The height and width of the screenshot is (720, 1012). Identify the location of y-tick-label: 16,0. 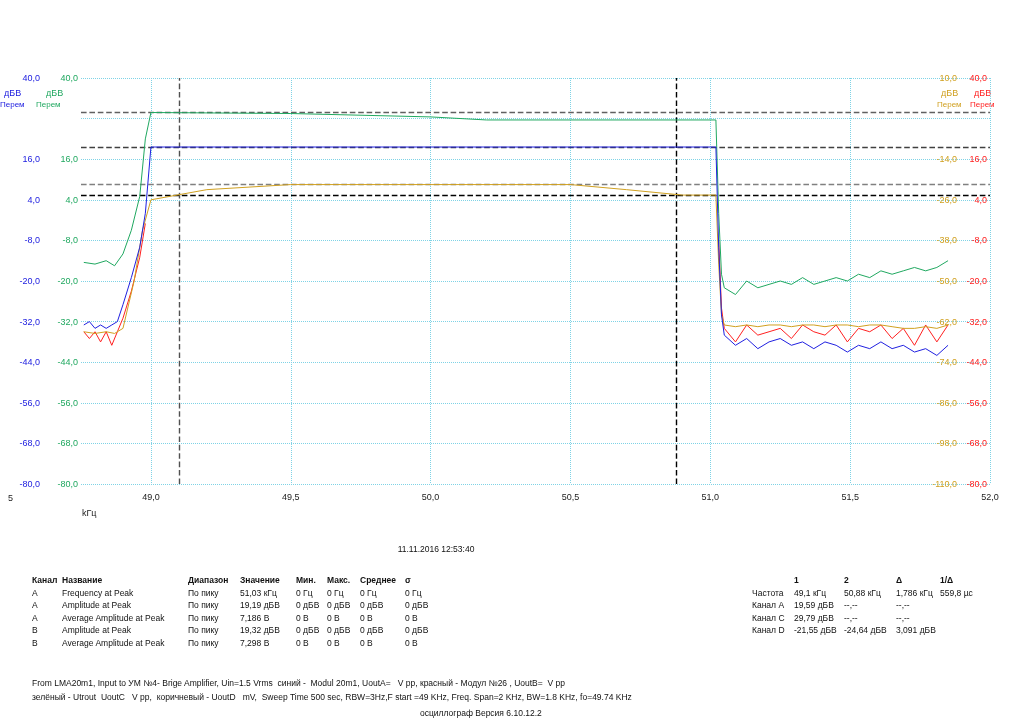
(31, 159).